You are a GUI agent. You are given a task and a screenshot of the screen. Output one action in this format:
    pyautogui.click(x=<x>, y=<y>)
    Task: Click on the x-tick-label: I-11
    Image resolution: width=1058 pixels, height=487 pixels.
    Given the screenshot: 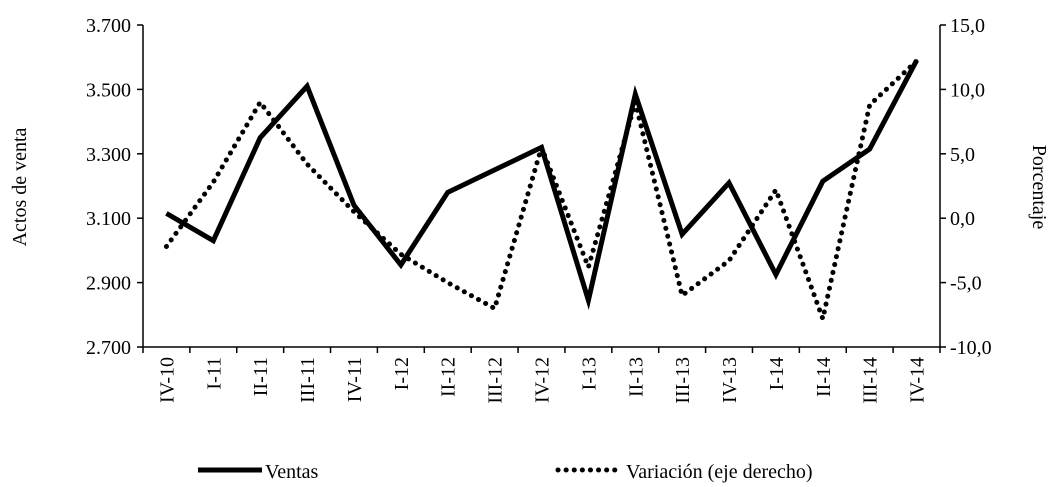 What is the action you would take?
    pyautogui.click(x=214, y=373)
    